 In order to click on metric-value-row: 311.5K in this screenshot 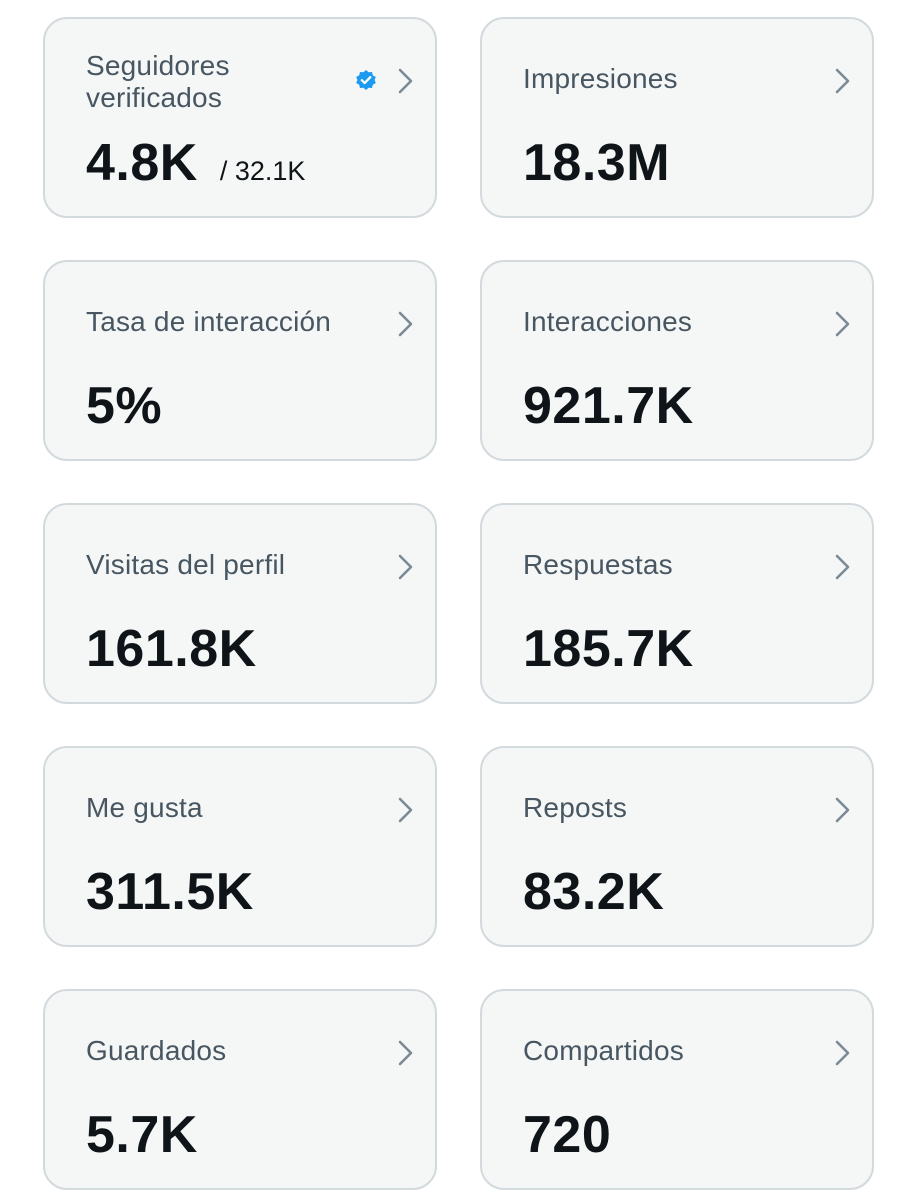, I will do `click(170, 892)`.